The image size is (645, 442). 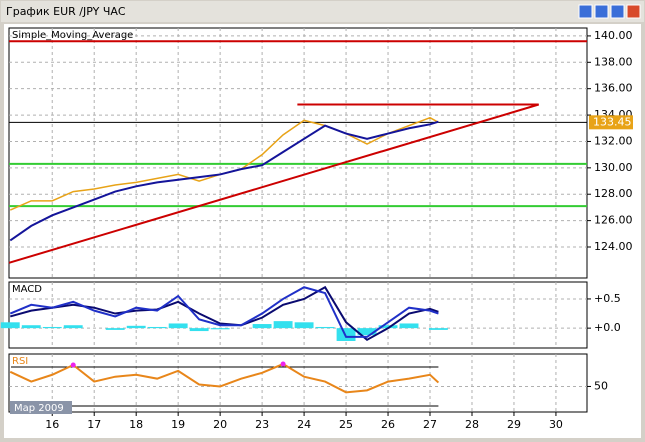 What do you see at coordinates (304, 424) in the screenshot?
I see `x-tick-label: 24` at bounding box center [304, 424].